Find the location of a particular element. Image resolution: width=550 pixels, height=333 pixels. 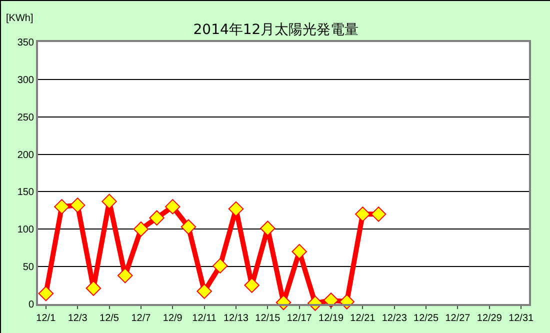

x-tick-label: 12/31 is located at coordinates (521, 318).